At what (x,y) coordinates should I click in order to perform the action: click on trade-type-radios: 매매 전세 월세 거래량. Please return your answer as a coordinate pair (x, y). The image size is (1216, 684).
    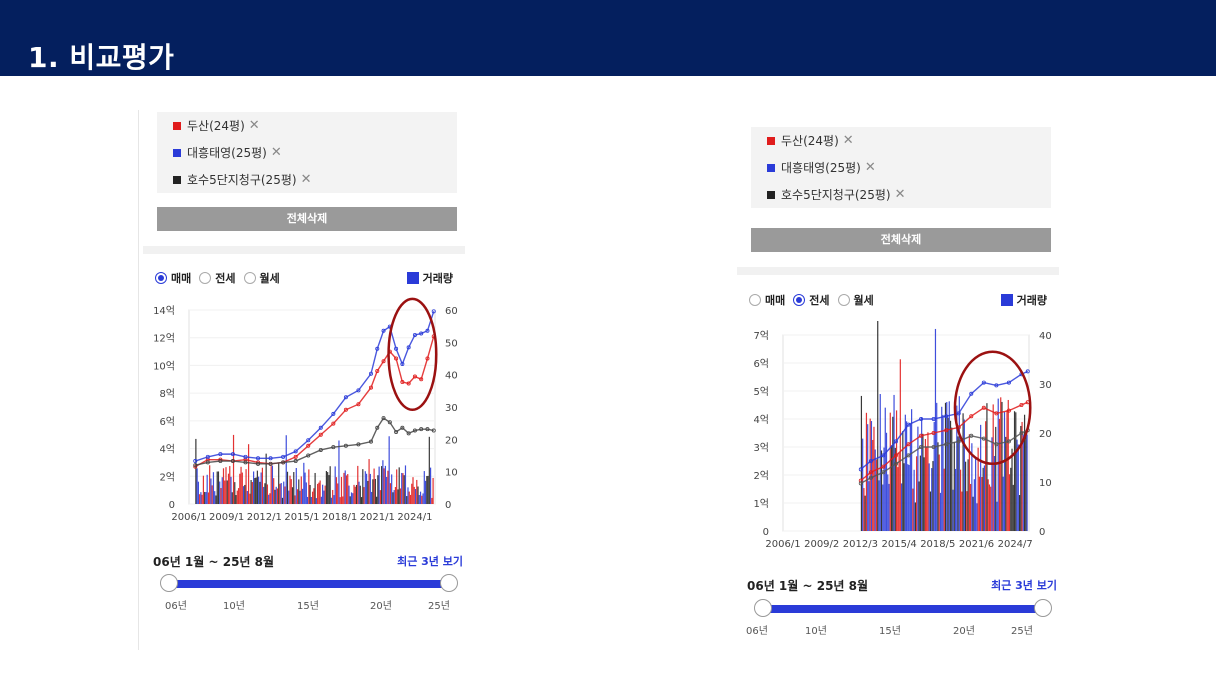
    Looking at the image, I should click on (308, 278).